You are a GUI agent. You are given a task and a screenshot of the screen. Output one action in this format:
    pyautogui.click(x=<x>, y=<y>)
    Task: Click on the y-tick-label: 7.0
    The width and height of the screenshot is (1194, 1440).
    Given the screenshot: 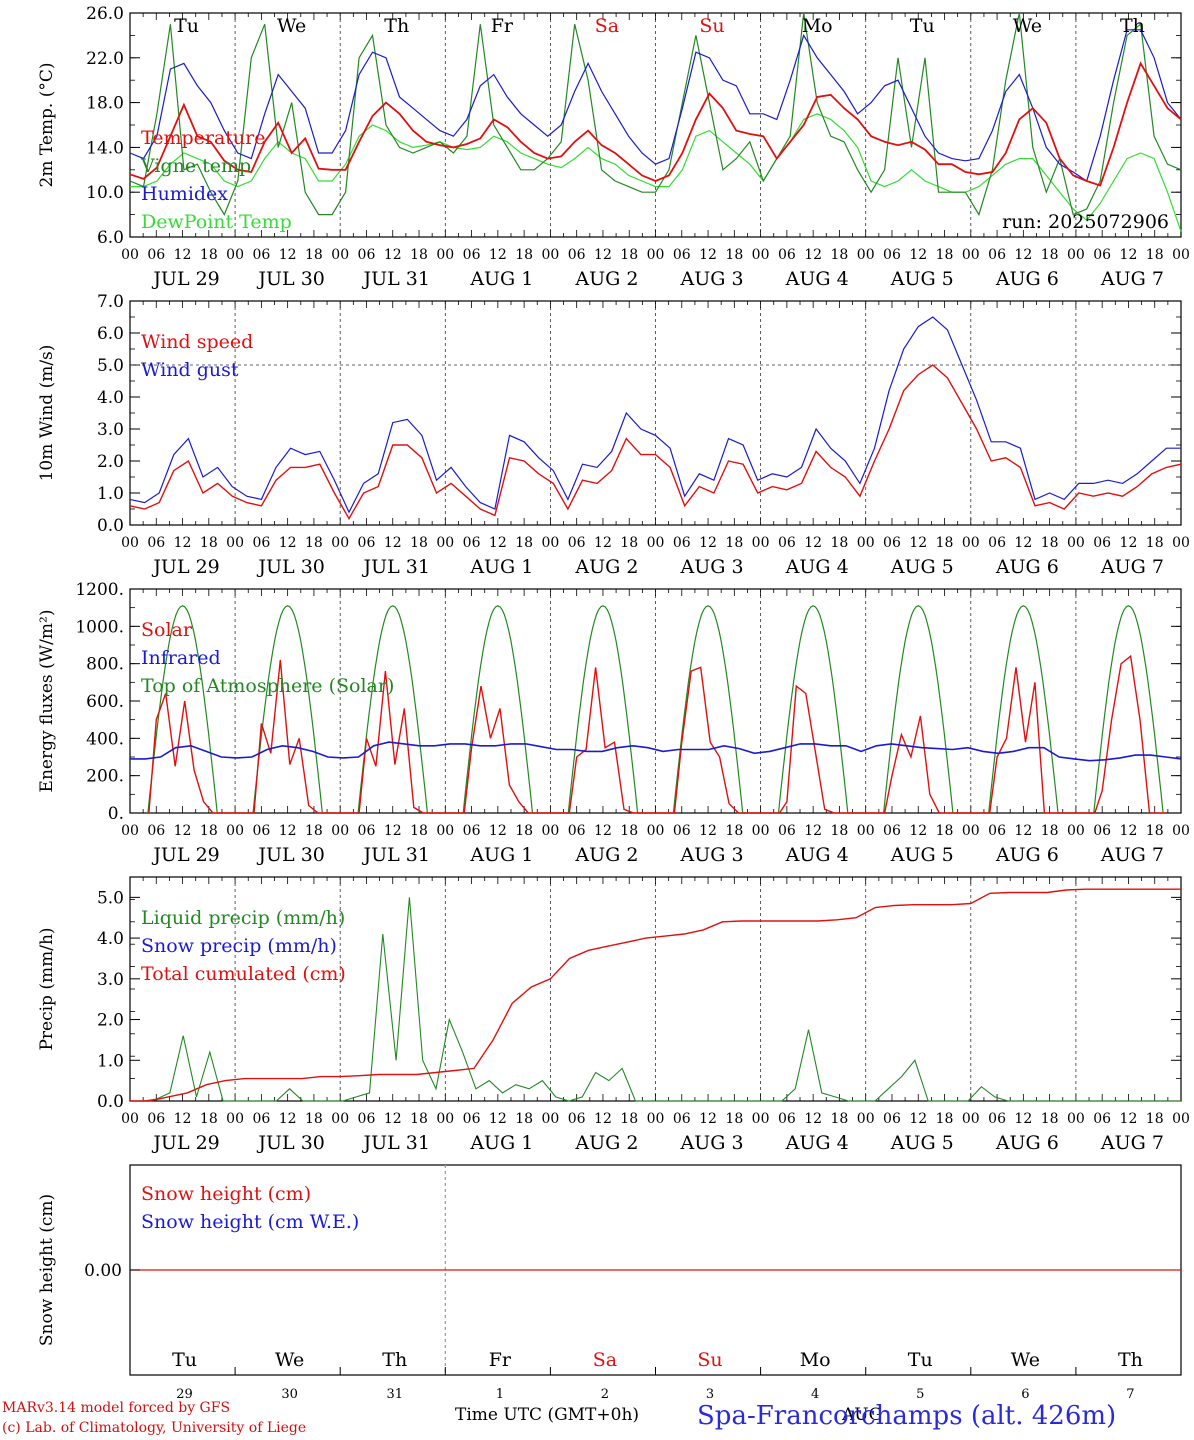 What is the action you would take?
    pyautogui.click(x=110, y=302)
    